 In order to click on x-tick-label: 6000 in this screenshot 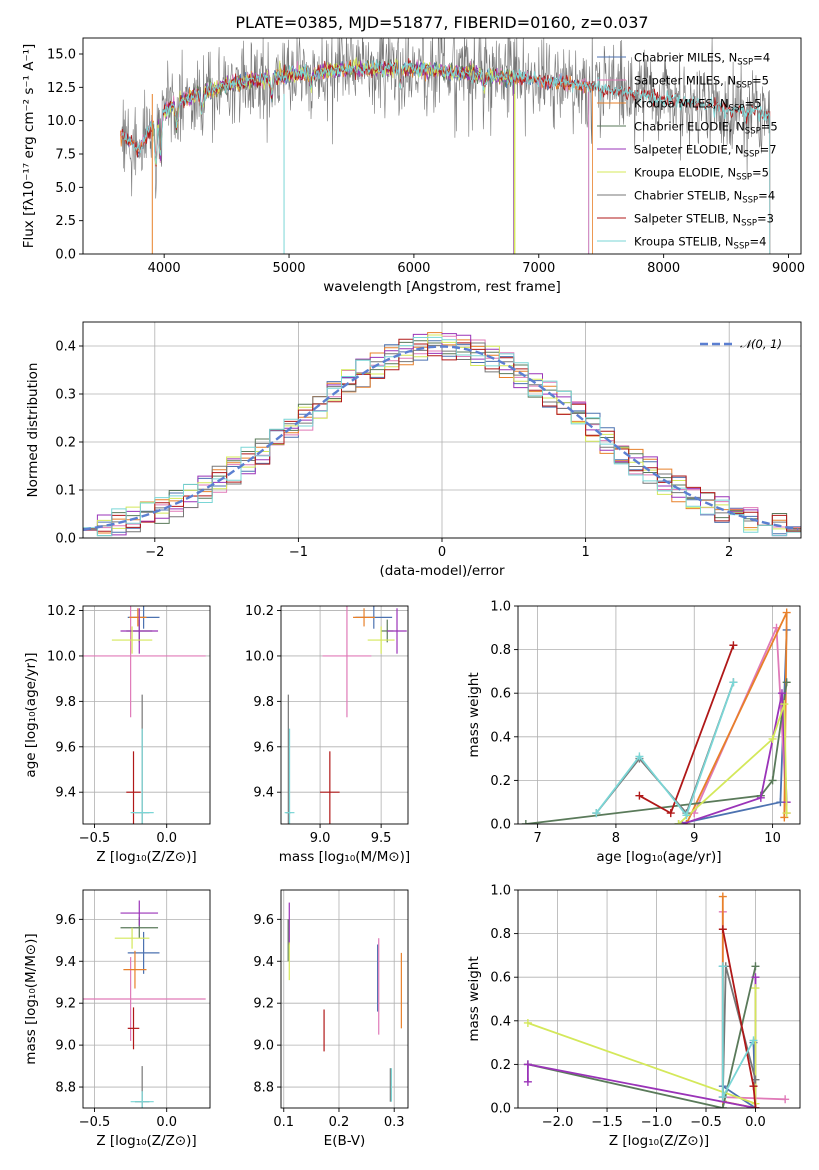, I will do `click(413, 268)`.